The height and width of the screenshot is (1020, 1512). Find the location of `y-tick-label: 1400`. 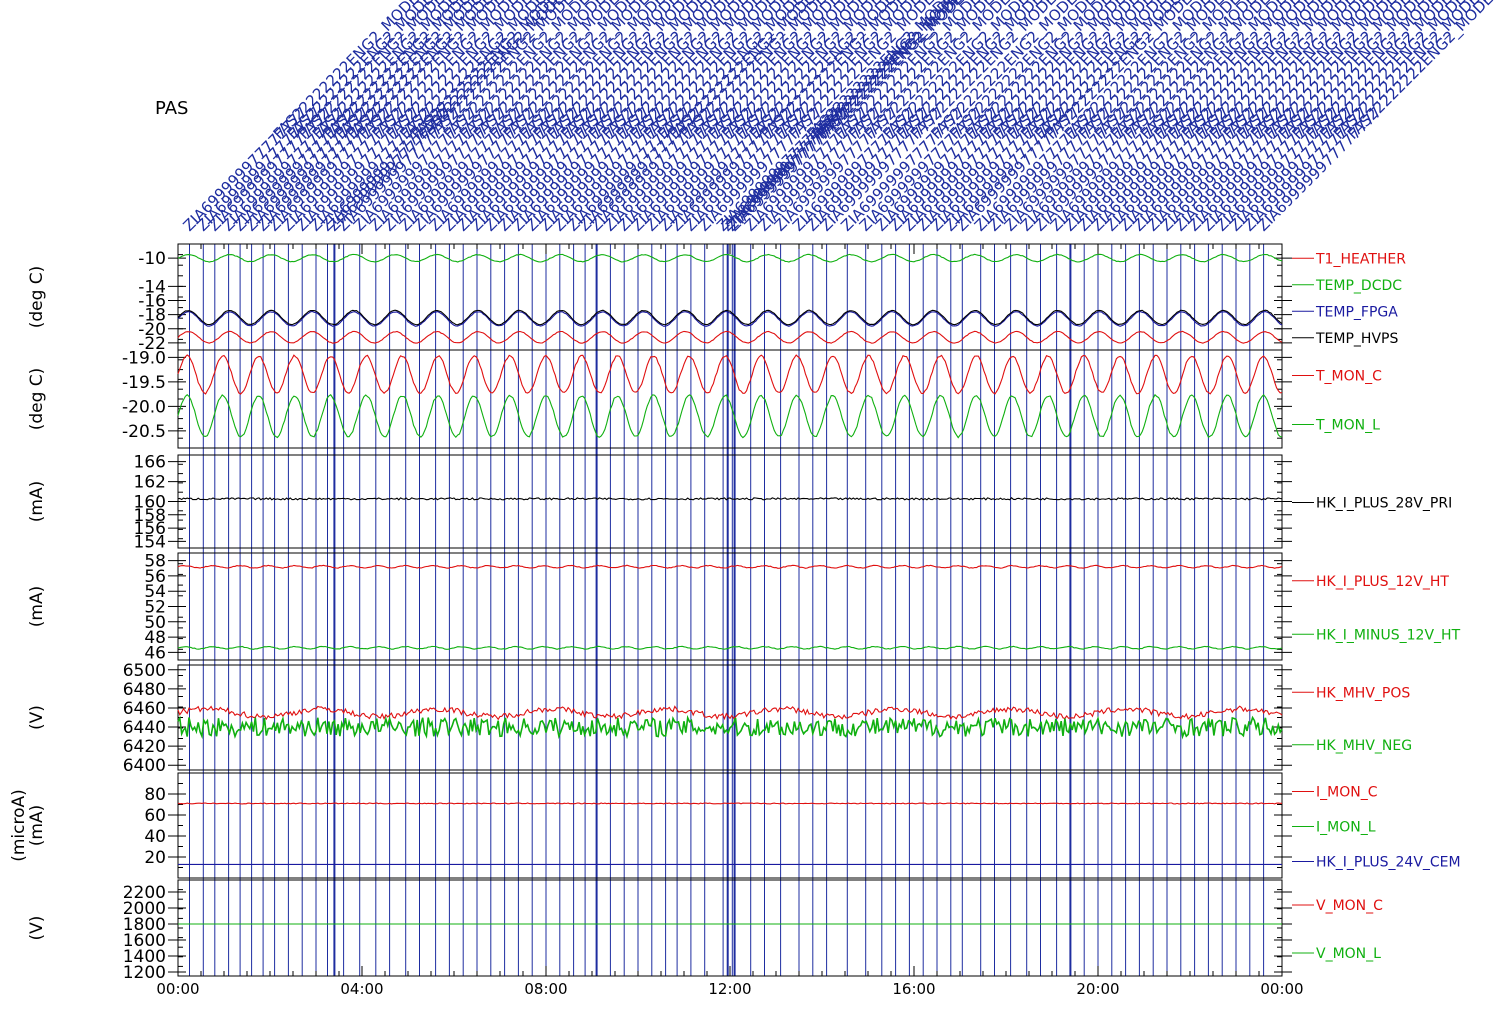

y-tick-label: 1400 is located at coordinates (144, 957).